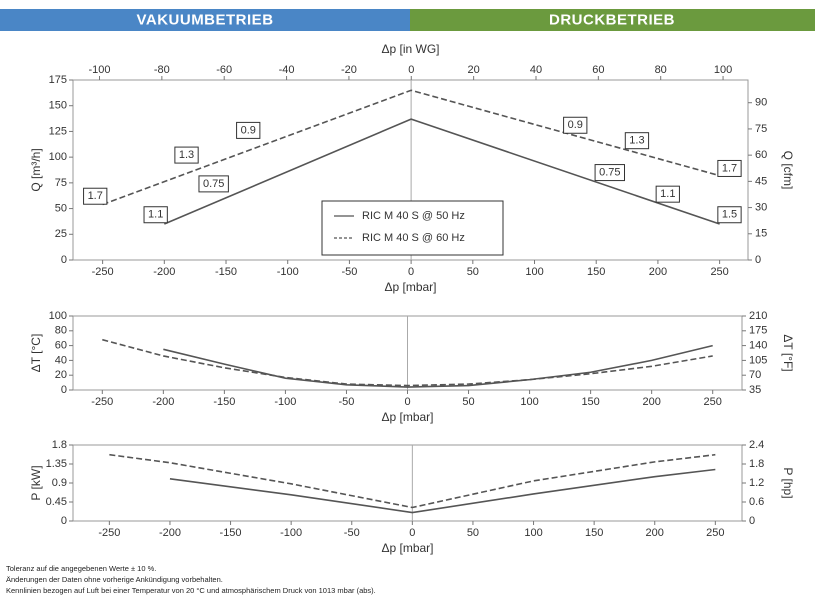  I want to click on y-tick-label: 125, so click(58, 131).